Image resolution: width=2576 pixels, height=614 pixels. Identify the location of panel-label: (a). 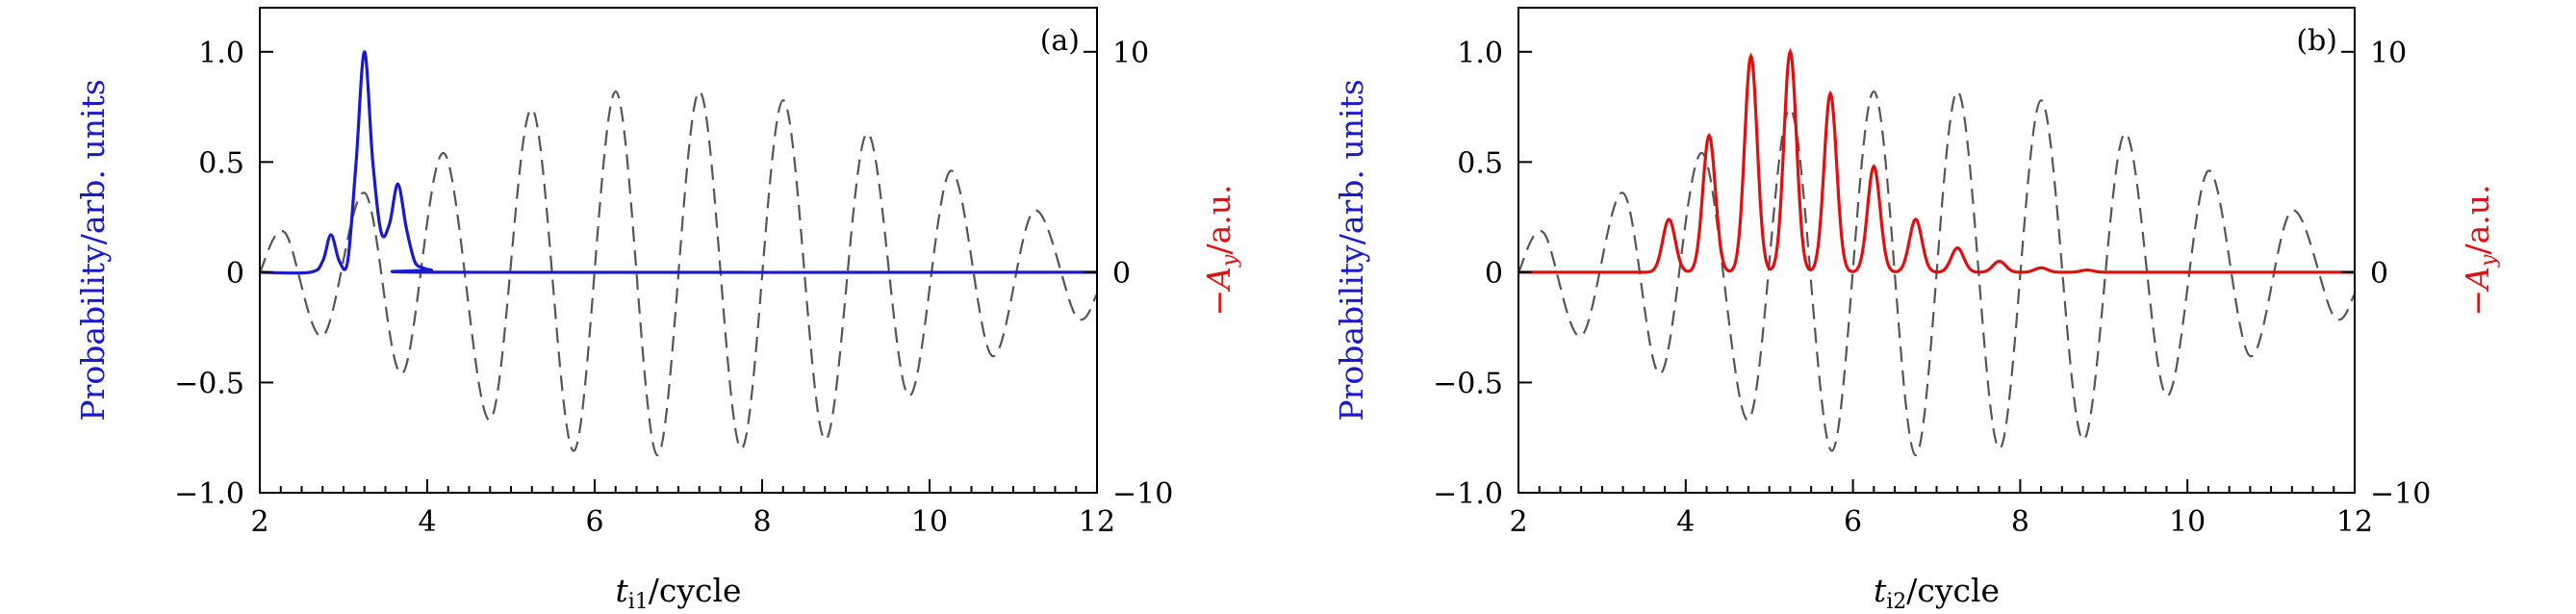
(1060, 41).